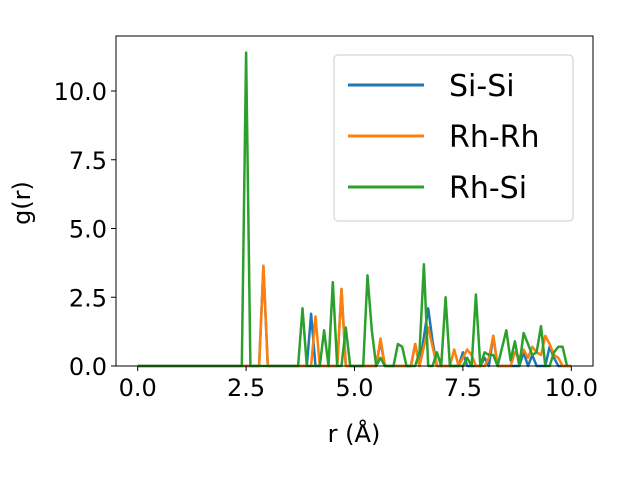 The height and width of the screenshot is (480, 640). What do you see at coordinates (88, 298) in the screenshot?
I see `y-tick-label: 2.5` at bounding box center [88, 298].